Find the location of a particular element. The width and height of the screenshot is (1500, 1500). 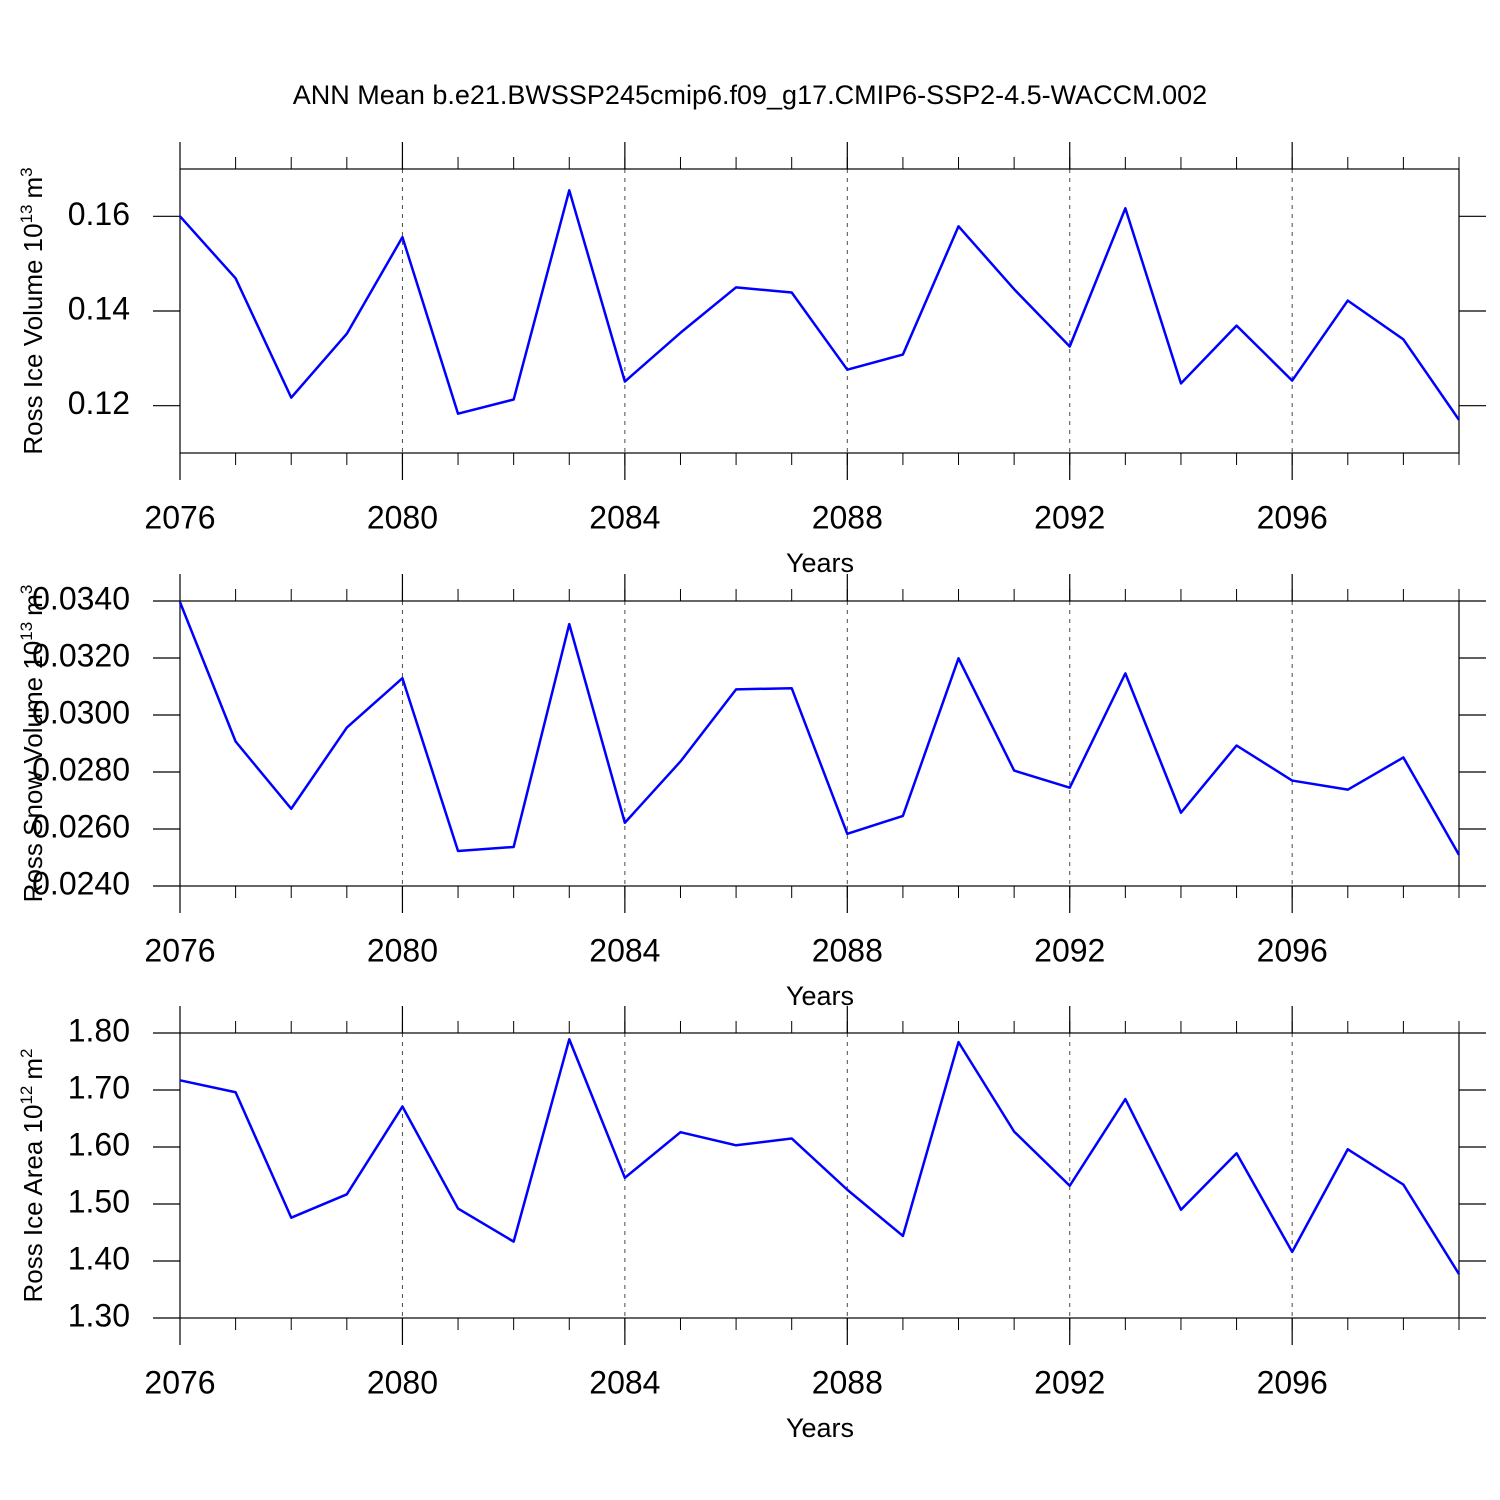

y-tick-label: 1.40 is located at coordinates (99, 1258).